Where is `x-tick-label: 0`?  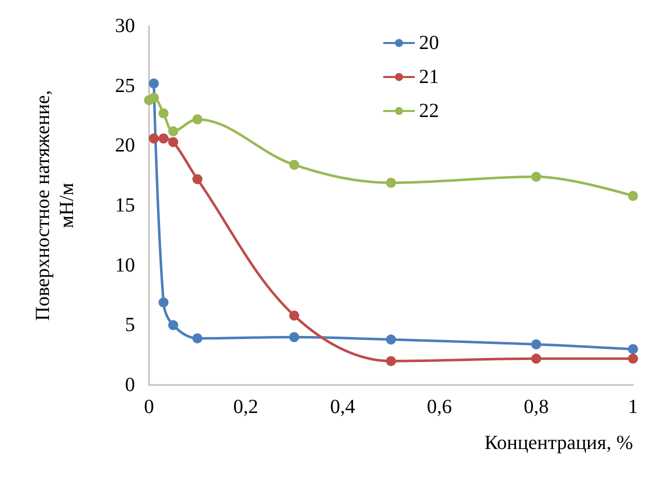 x-tick-label: 0 is located at coordinates (149, 407).